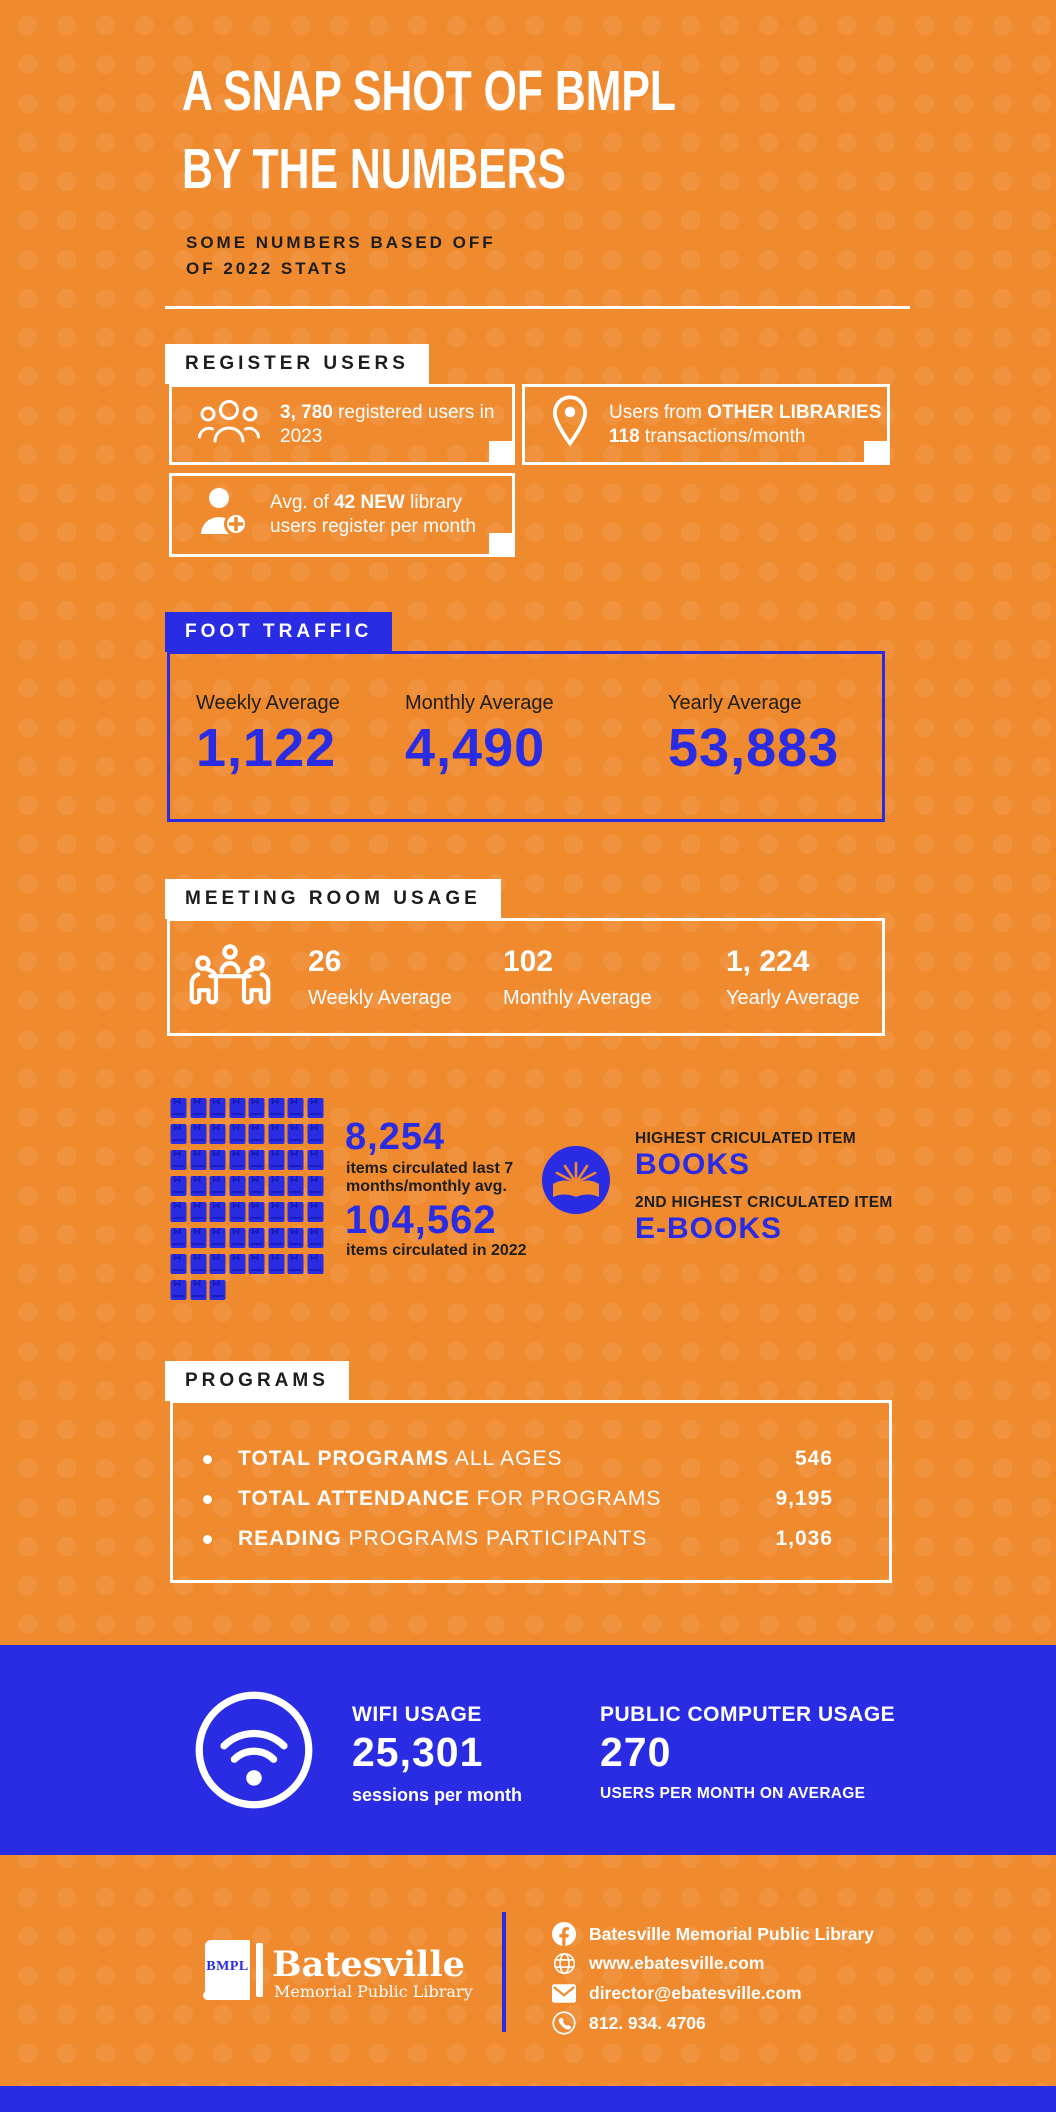 This screenshot has height=2112, width=1056. I want to click on meeting-icon, so click(230, 981).